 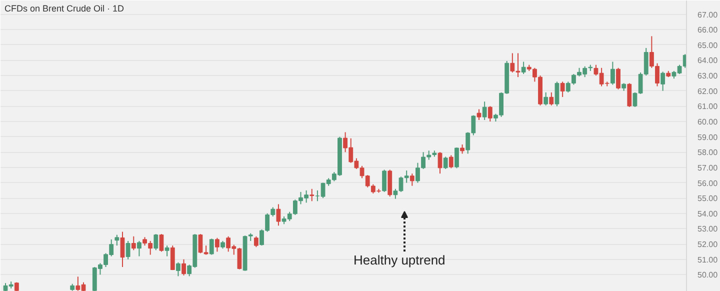 What do you see at coordinates (64, 9) in the screenshot?
I see `chart-title: CFDs on Brent Crude Oil · 1D` at bounding box center [64, 9].